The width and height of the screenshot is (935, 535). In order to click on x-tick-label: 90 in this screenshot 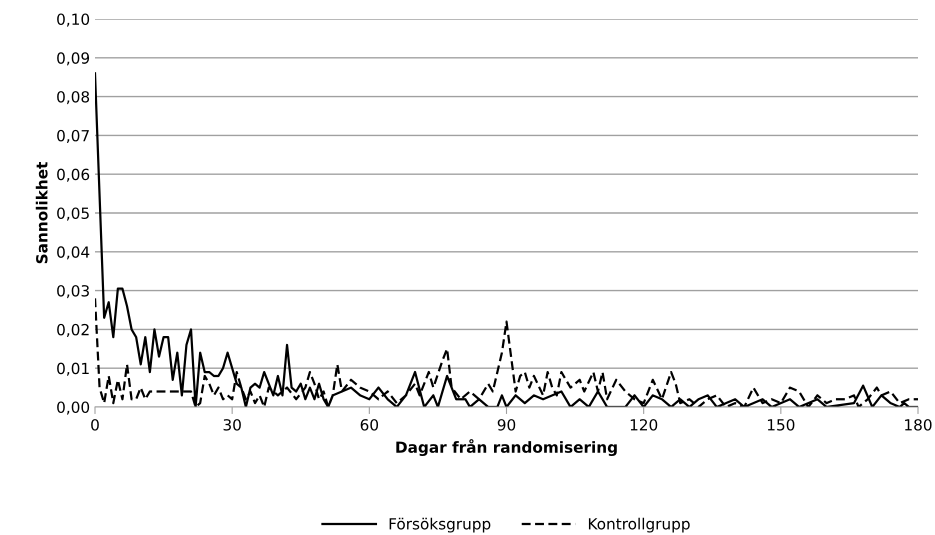, I will do `click(507, 425)`.